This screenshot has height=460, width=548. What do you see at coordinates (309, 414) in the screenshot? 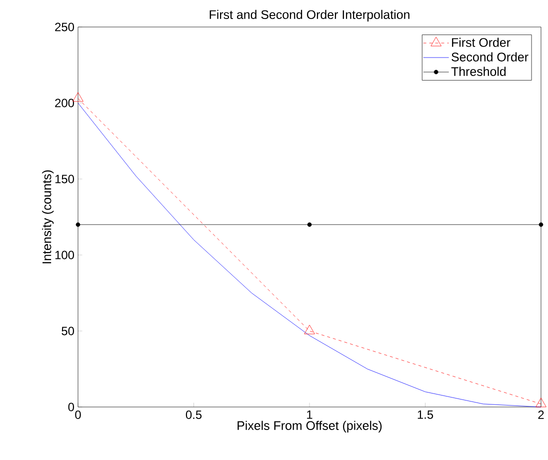
I see `x-tick-label: 1` at bounding box center [309, 414].